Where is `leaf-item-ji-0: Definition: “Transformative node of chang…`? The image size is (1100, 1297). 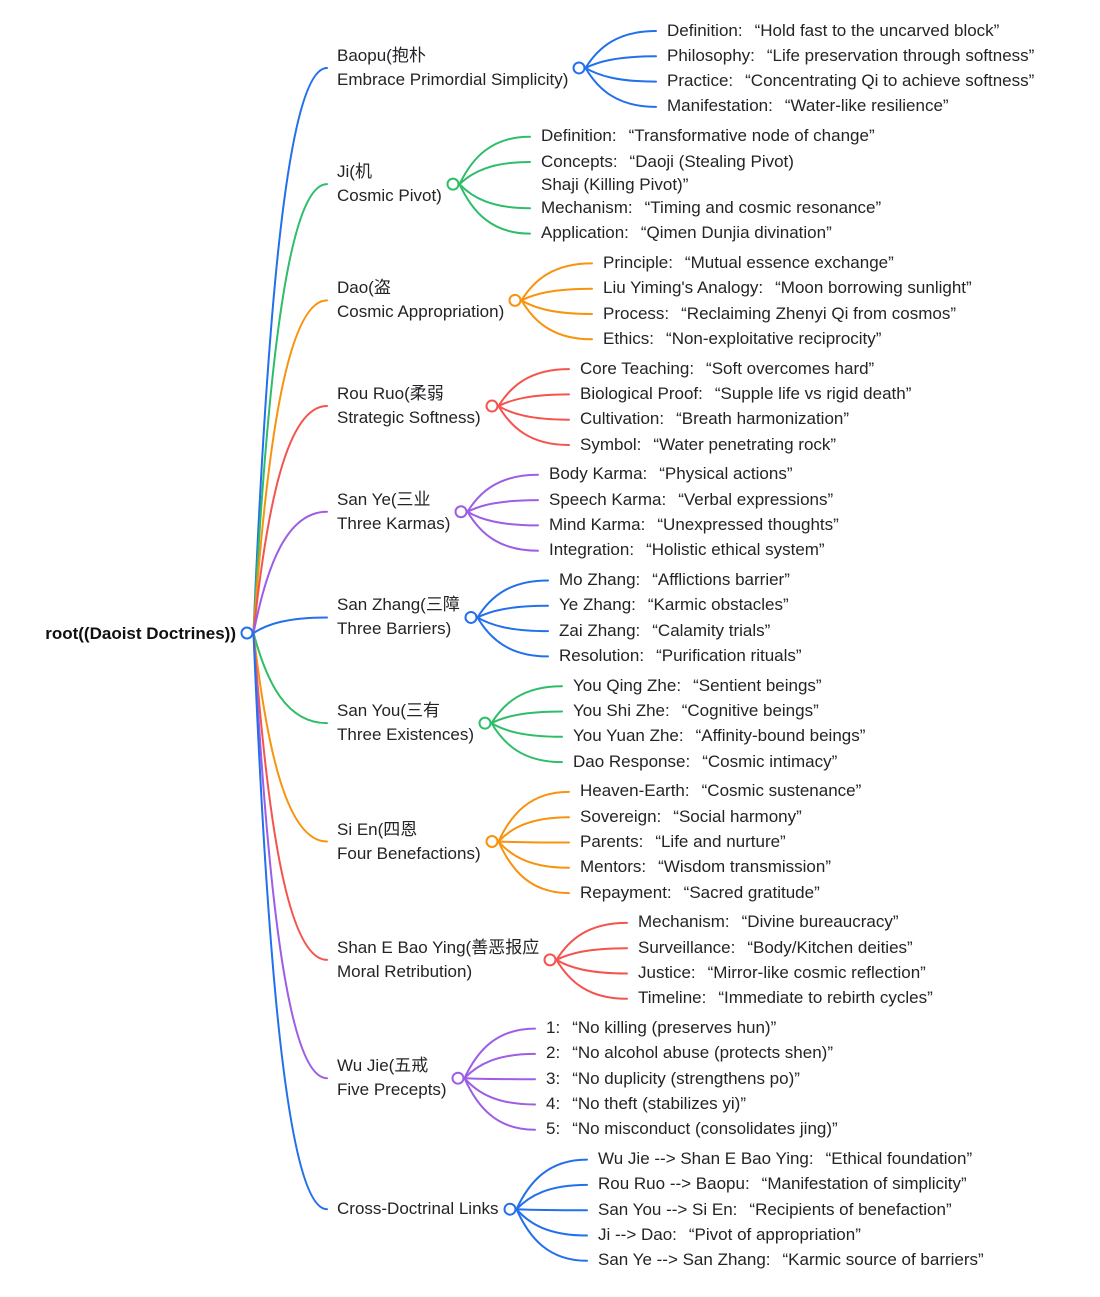
leaf-item-ji-0: Definition: “Transformative node of chang… is located at coordinates (708, 135).